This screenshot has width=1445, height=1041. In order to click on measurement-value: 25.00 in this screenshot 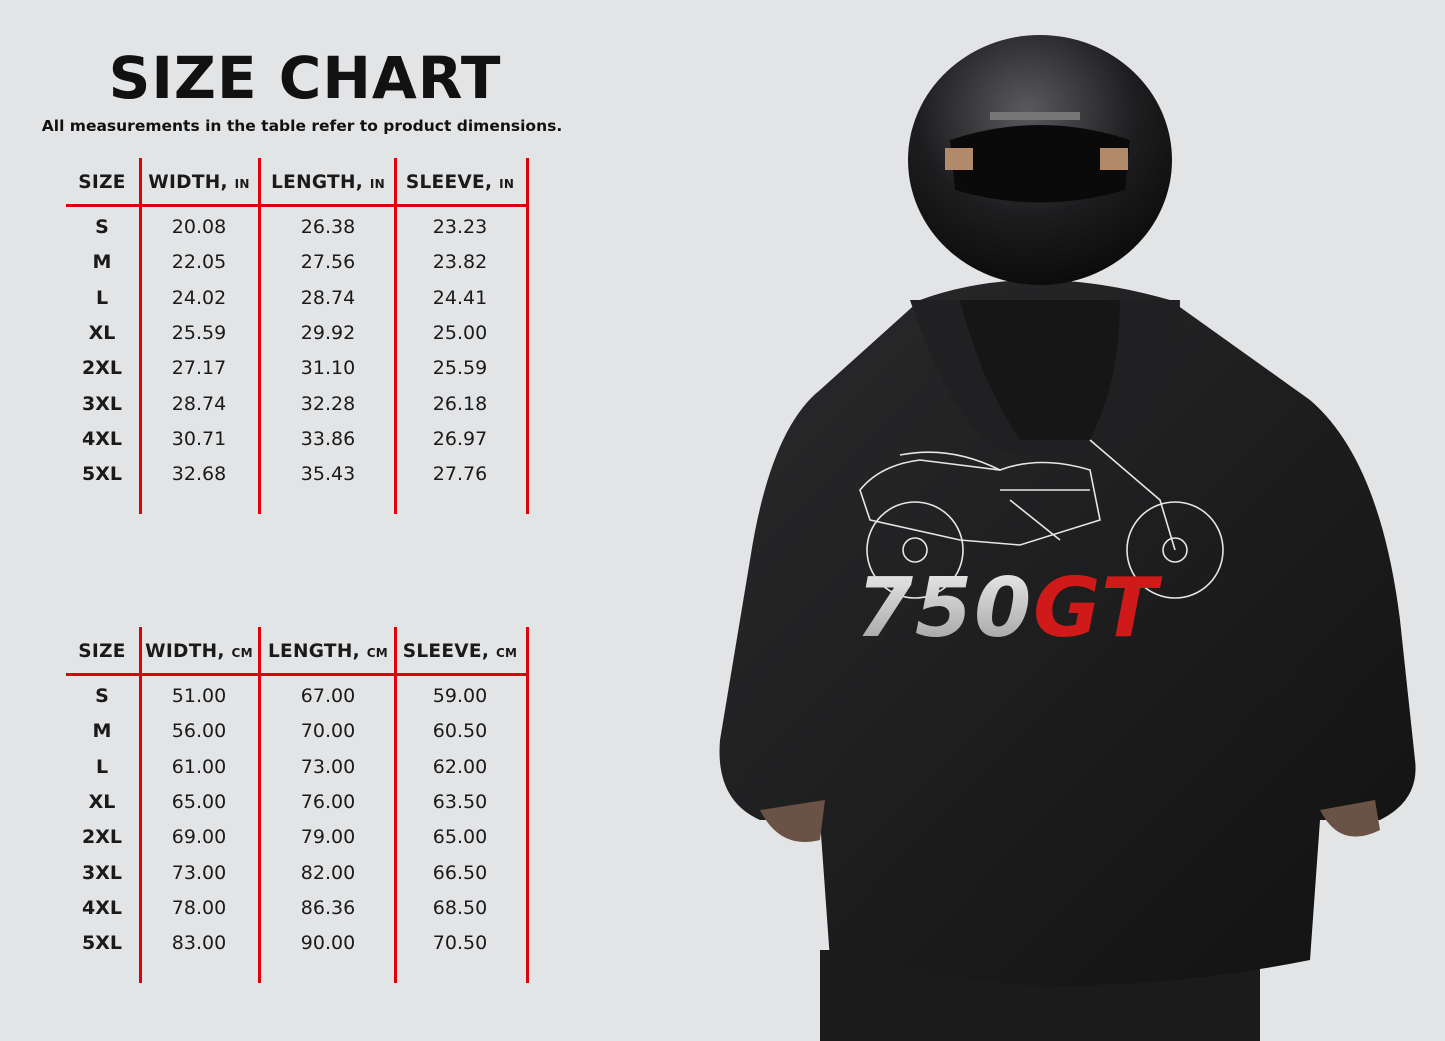, I will do `click(460, 332)`.